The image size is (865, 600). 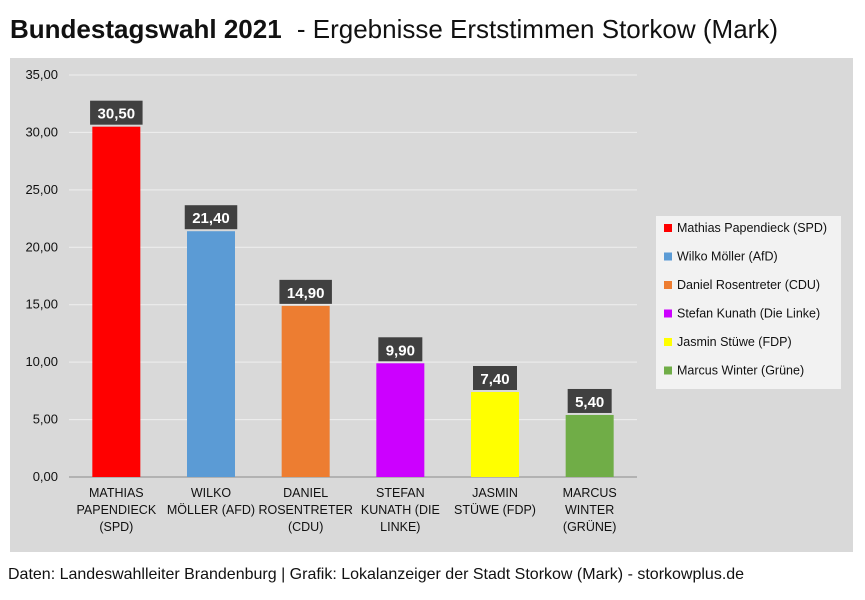 I want to click on category-label: (GRÜNE), so click(x=589, y=527).